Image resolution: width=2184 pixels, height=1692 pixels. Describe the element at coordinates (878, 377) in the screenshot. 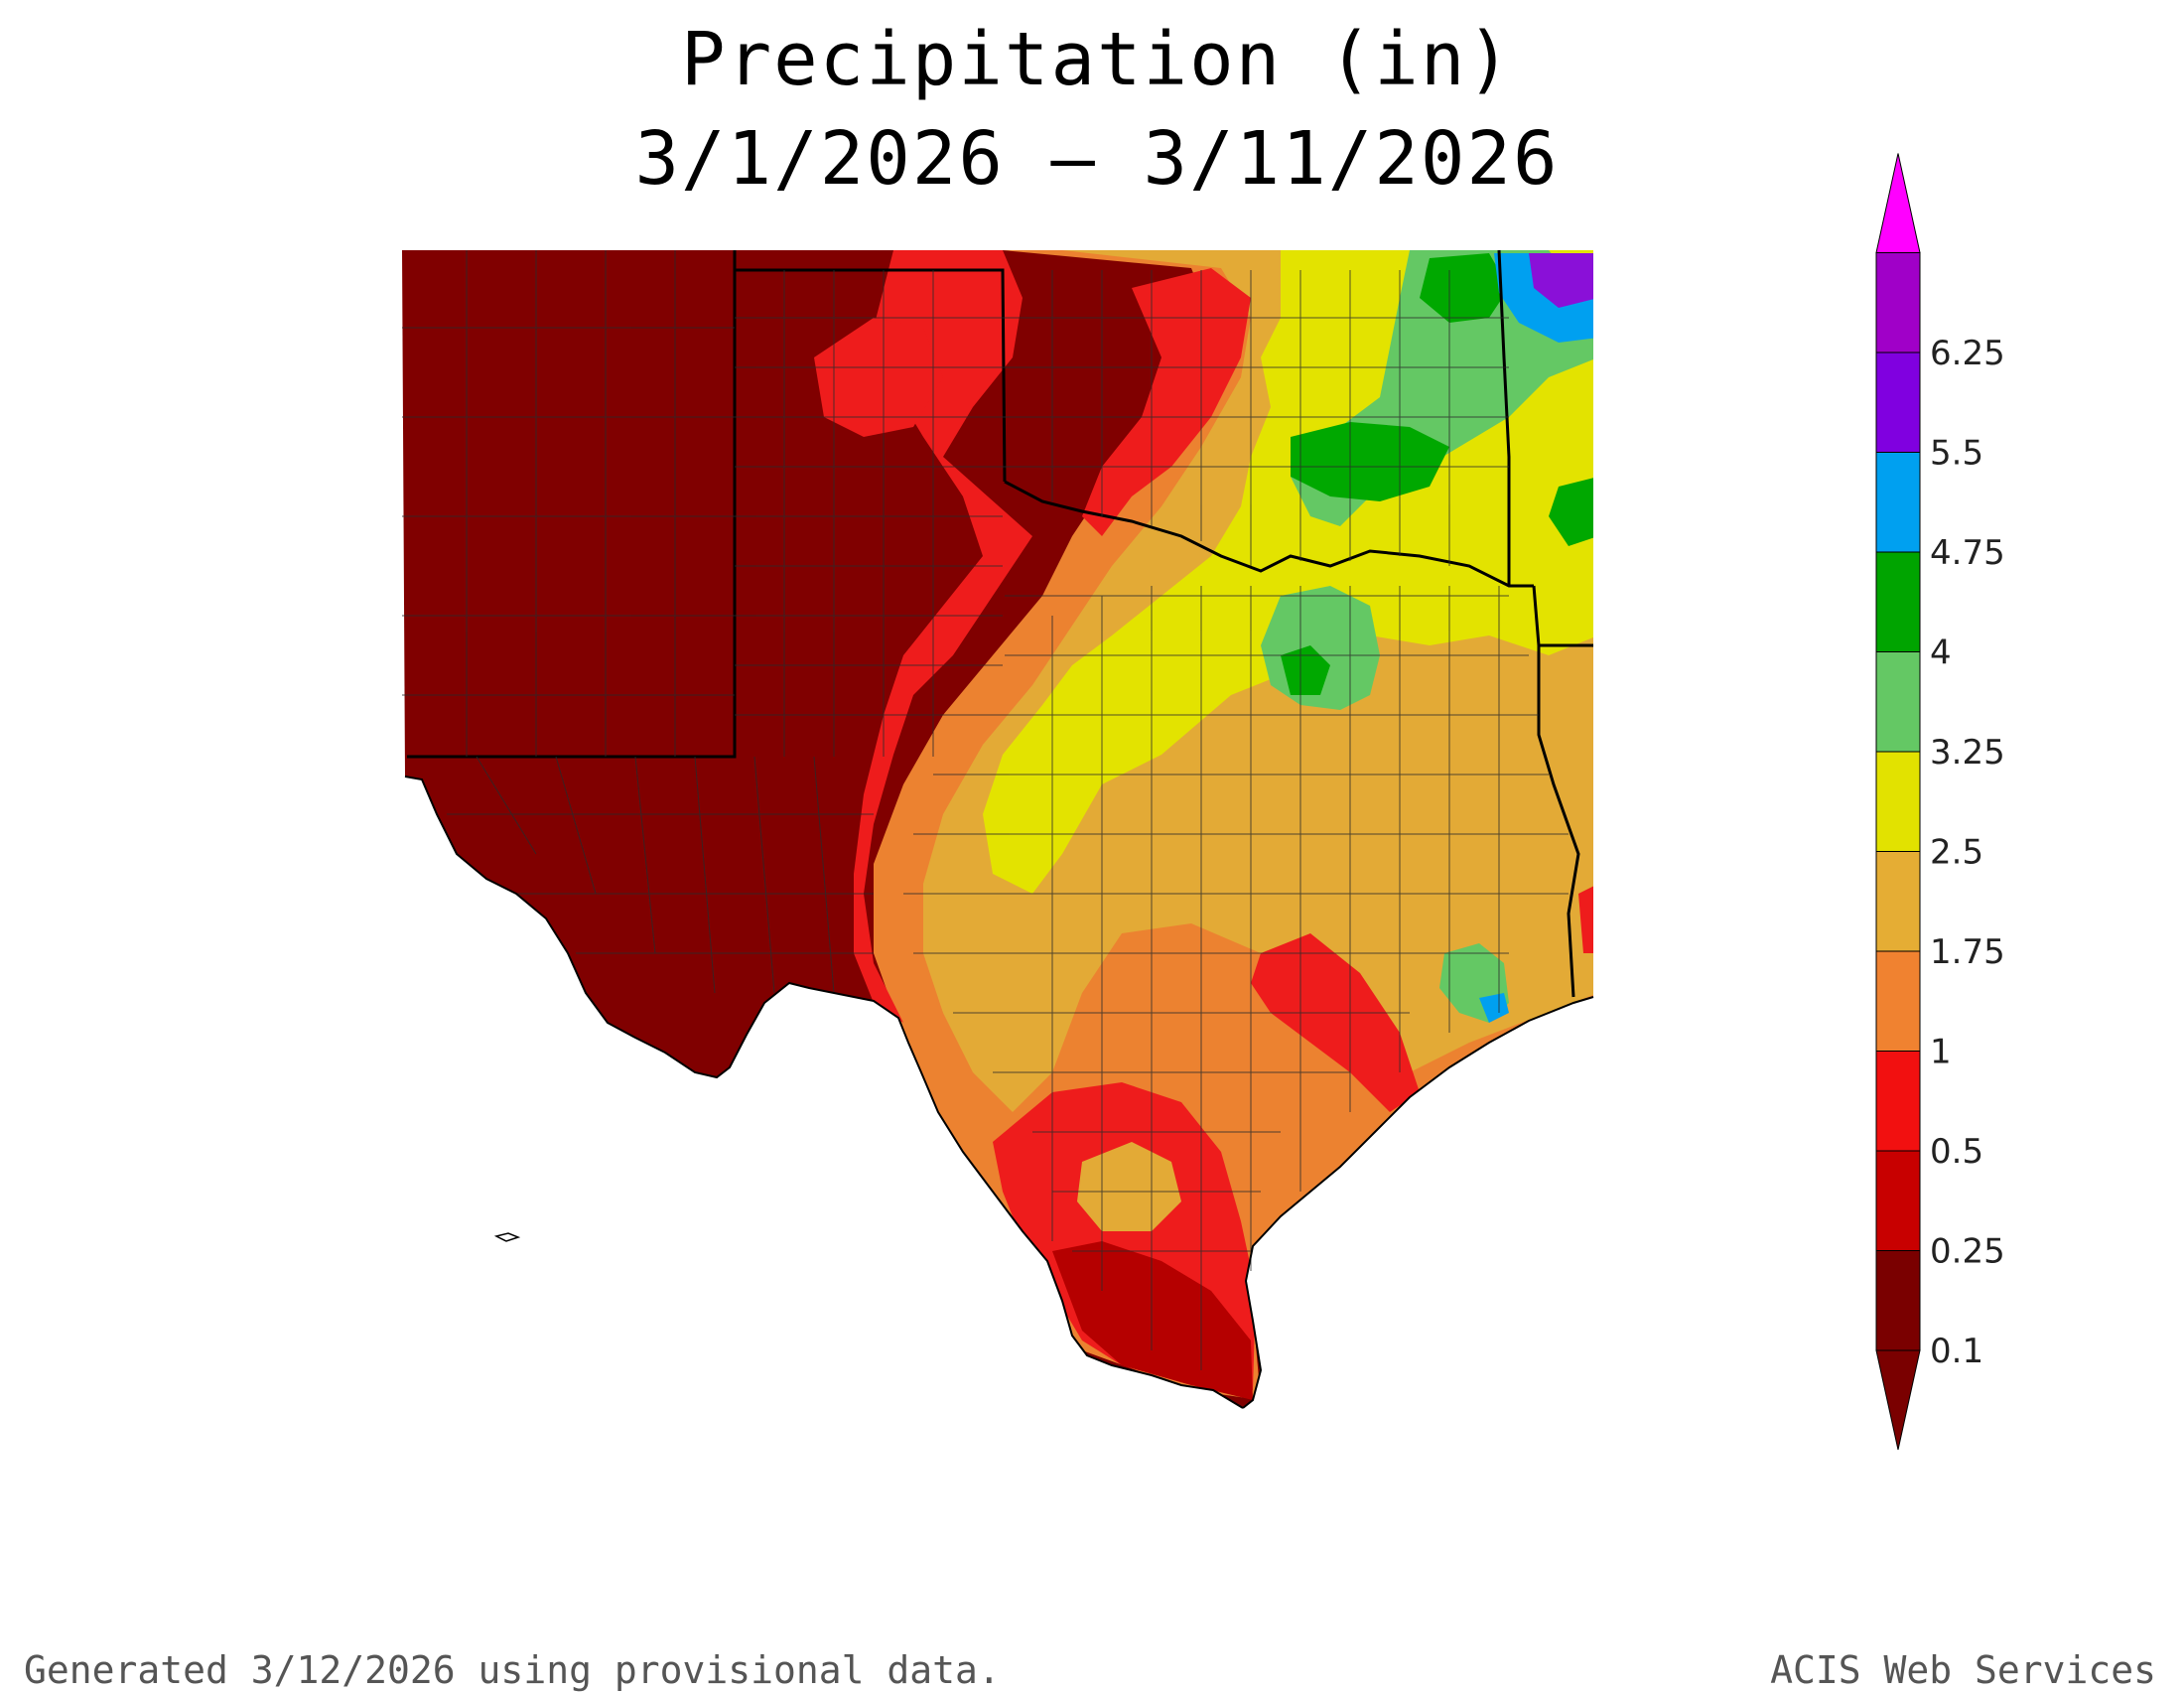

I see `precip-zone-low-pan` at that location.